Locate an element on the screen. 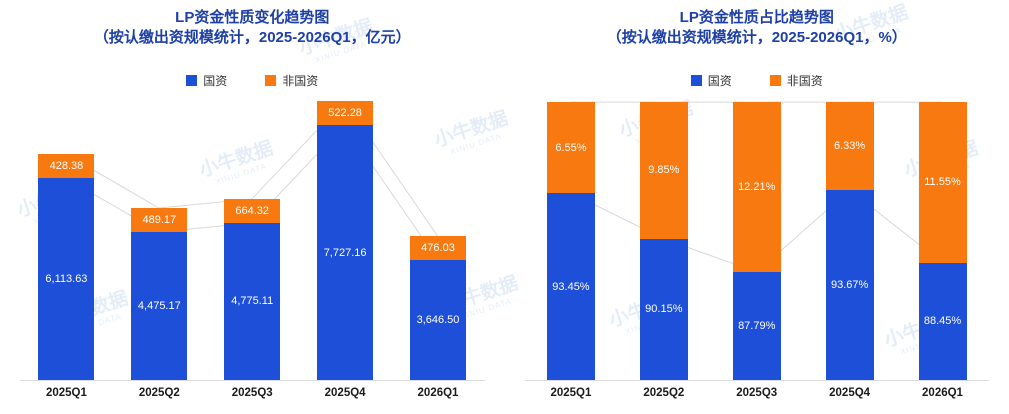 The width and height of the screenshot is (1009, 414). value-label: 9.85% is located at coordinates (664, 170).